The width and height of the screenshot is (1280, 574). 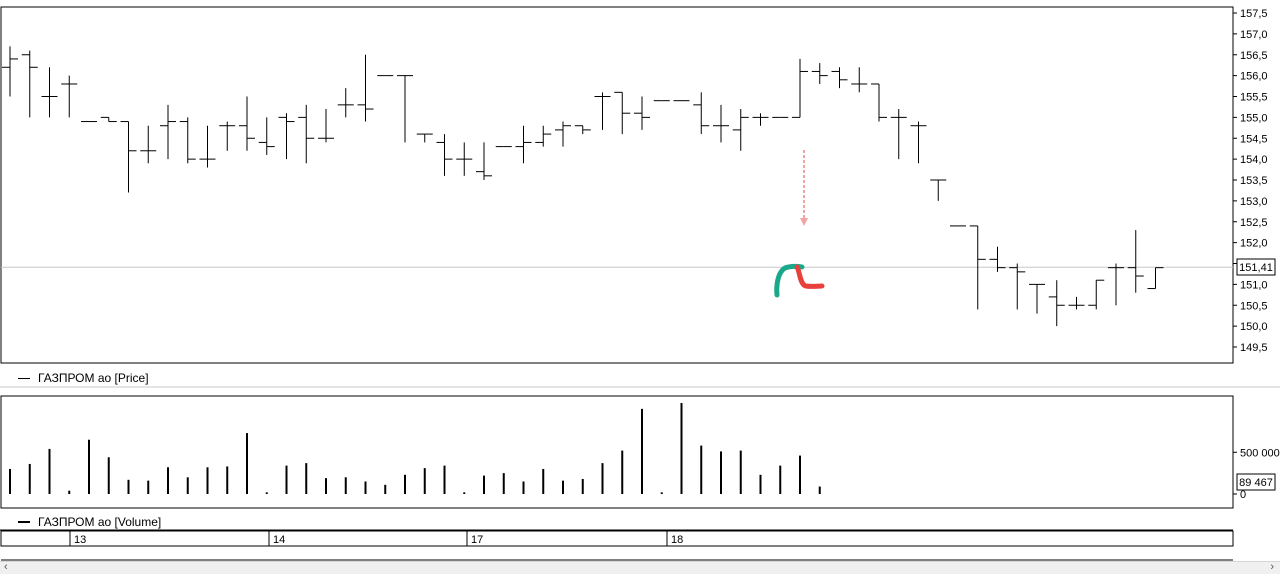 What do you see at coordinates (677, 540) in the screenshot?
I see `date-label: 18` at bounding box center [677, 540].